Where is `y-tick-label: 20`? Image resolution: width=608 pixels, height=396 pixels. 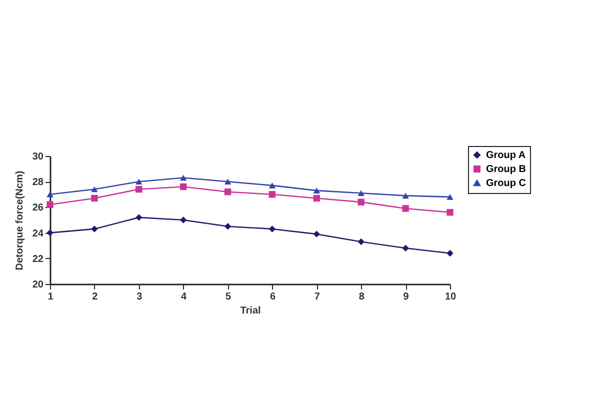
y-tick-label: 20 is located at coordinates (38, 285).